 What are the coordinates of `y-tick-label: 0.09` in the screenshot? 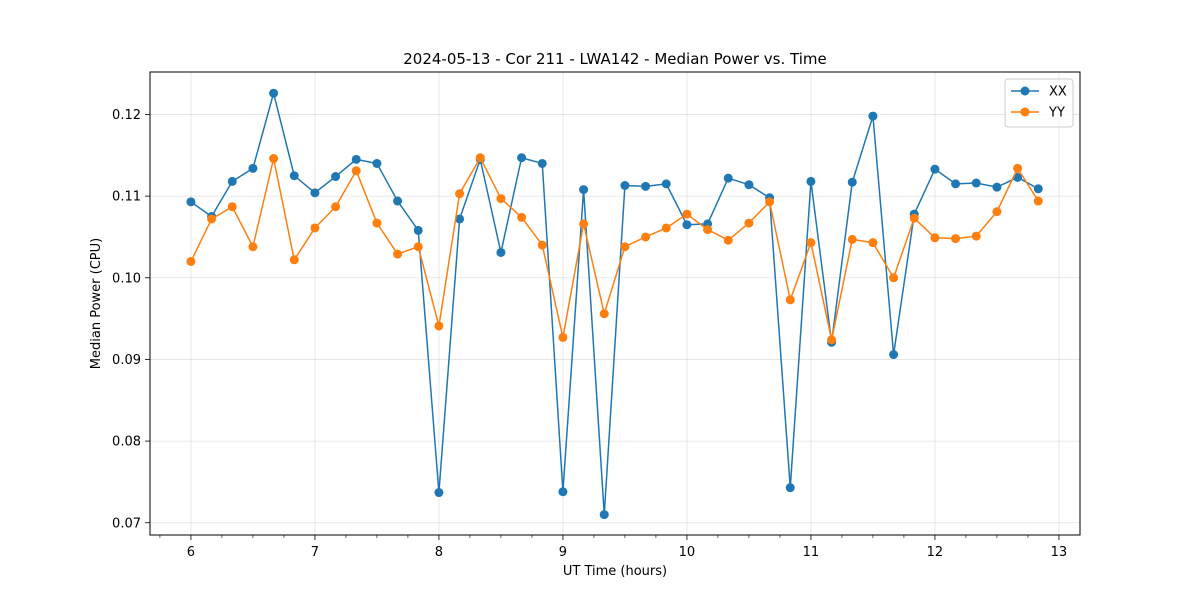 It's located at (126, 360).